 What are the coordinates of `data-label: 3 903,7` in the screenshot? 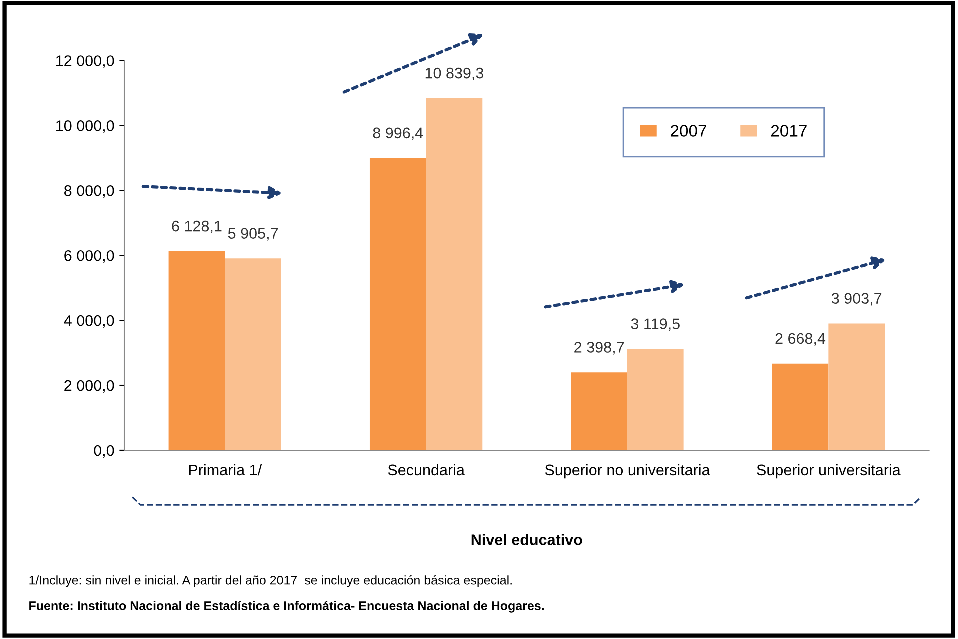 It's located at (857, 299).